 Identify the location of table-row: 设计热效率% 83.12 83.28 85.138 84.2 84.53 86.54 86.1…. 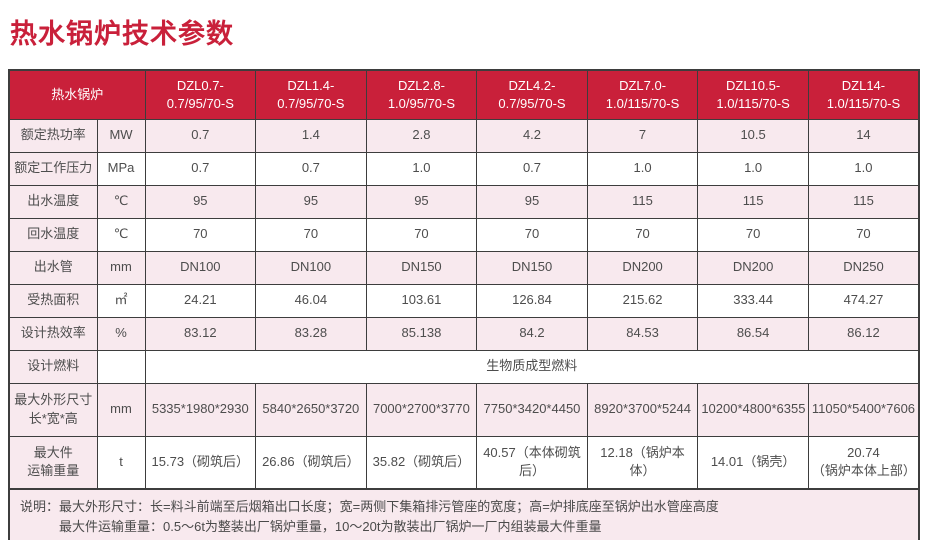
(464, 333).